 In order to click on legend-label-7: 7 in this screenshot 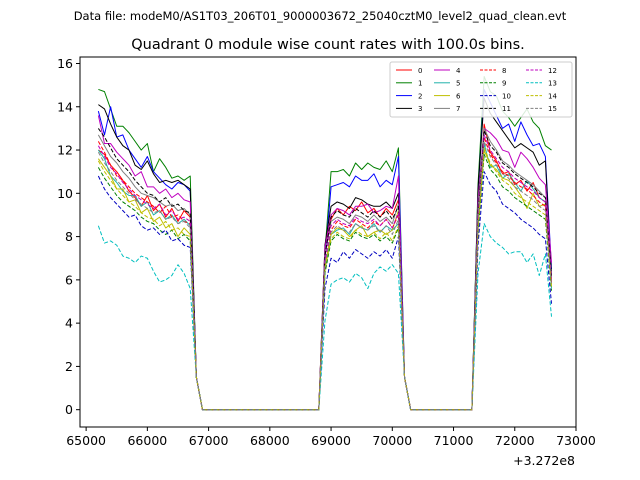, I will do `click(458, 109)`.